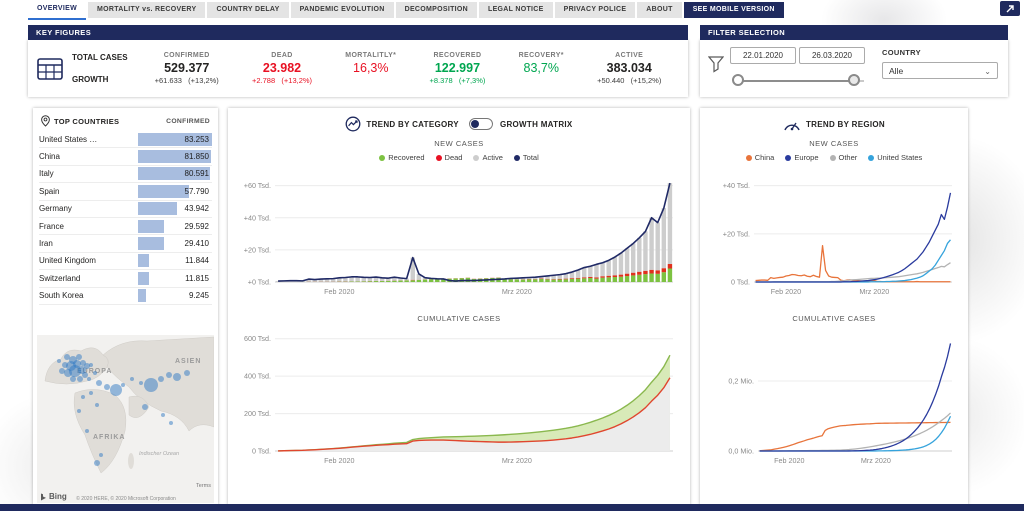 Image resolution: width=1024 pixels, height=511 pixels. What do you see at coordinates (45, 121) in the screenshot?
I see `location-pin-icon` at bounding box center [45, 121].